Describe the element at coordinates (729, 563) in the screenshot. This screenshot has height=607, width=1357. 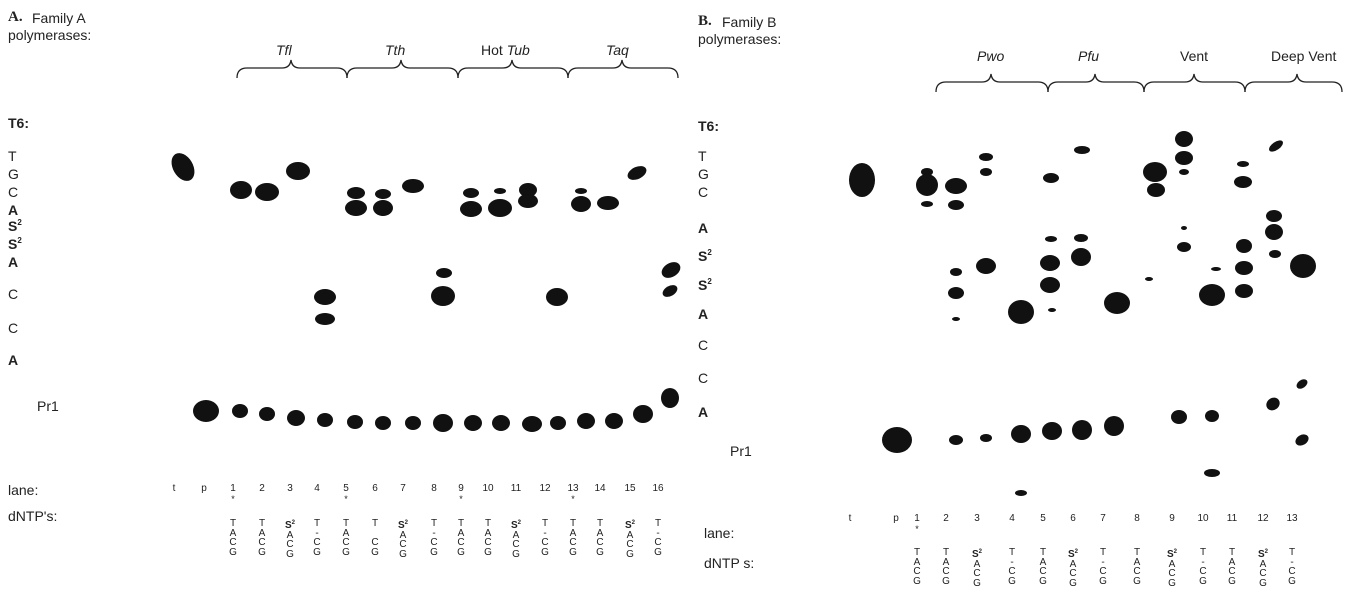
I see `dntp-label: dNTP s:` at that location.